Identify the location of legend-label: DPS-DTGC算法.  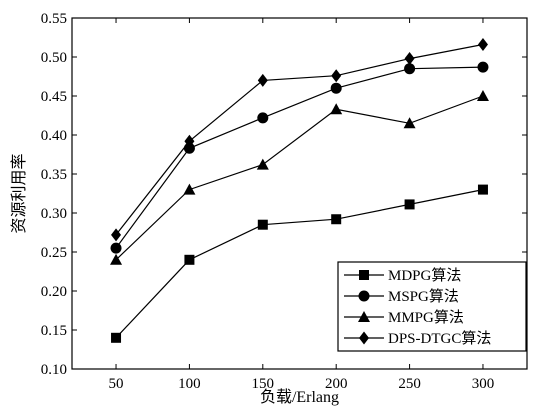
(439, 338).